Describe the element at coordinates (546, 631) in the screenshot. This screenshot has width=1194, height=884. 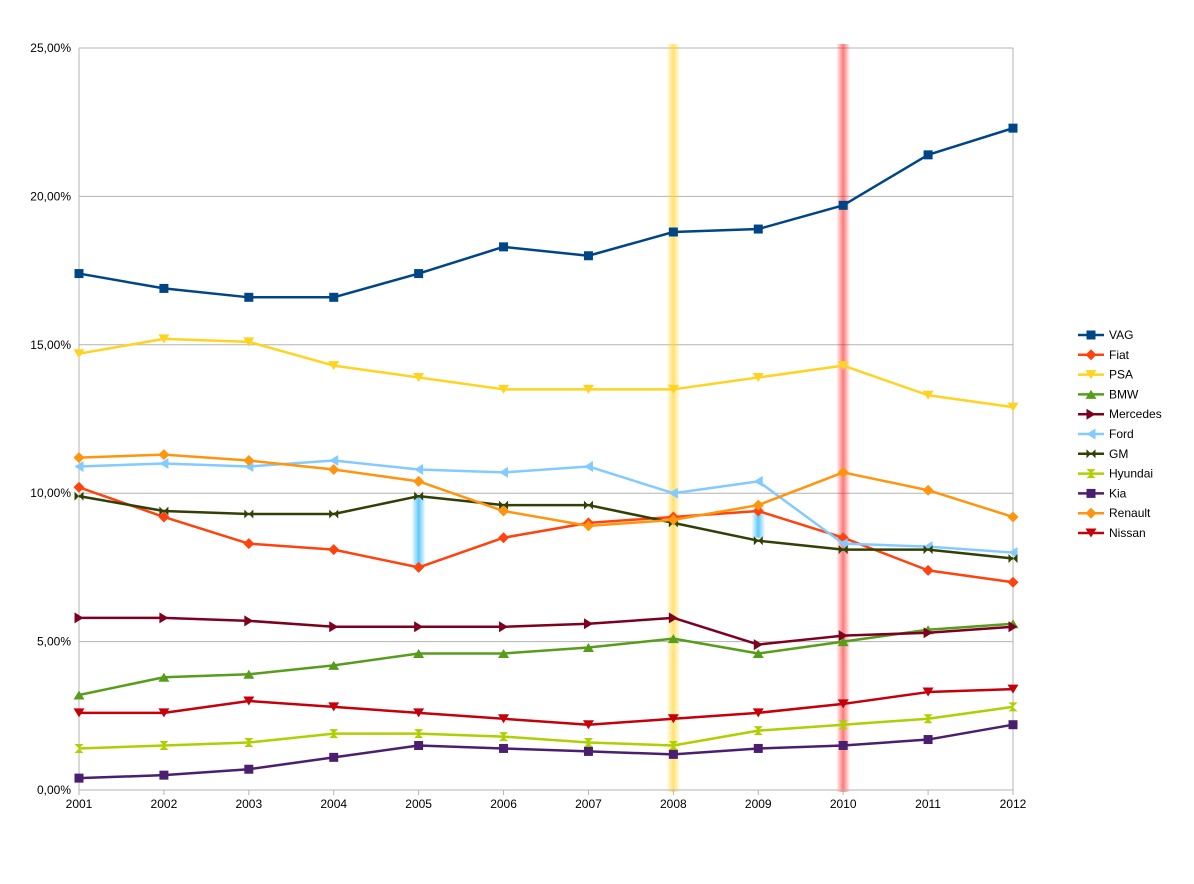
I see `series-mercedes` at that location.